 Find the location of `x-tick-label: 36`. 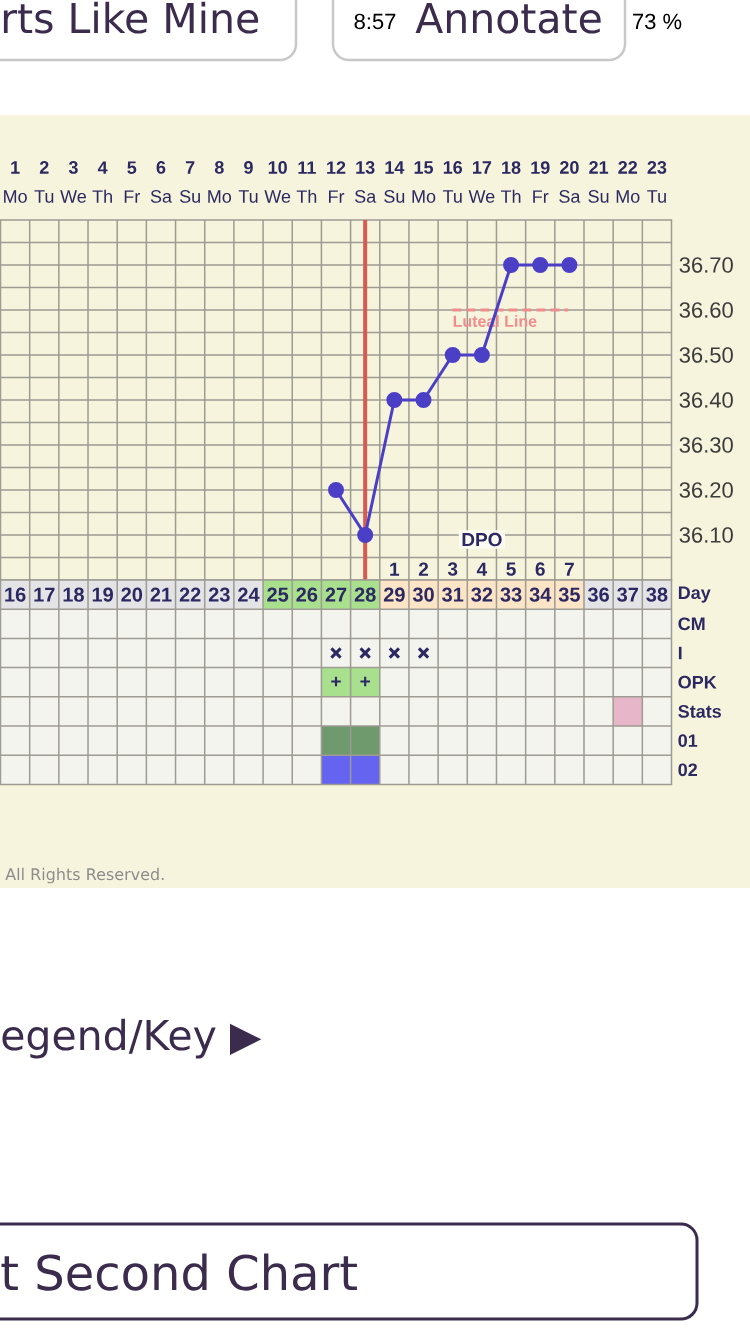

x-tick-label: 36 is located at coordinates (598, 594).